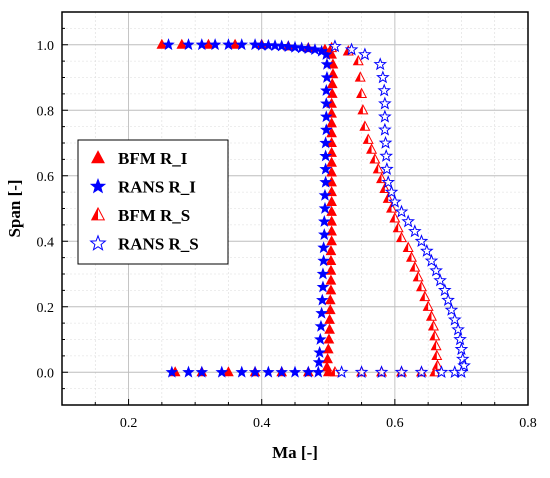 The height and width of the screenshot is (478, 550). Describe the element at coordinates (46, 373) in the screenshot. I see `y-tick-label: 0.0` at that location.